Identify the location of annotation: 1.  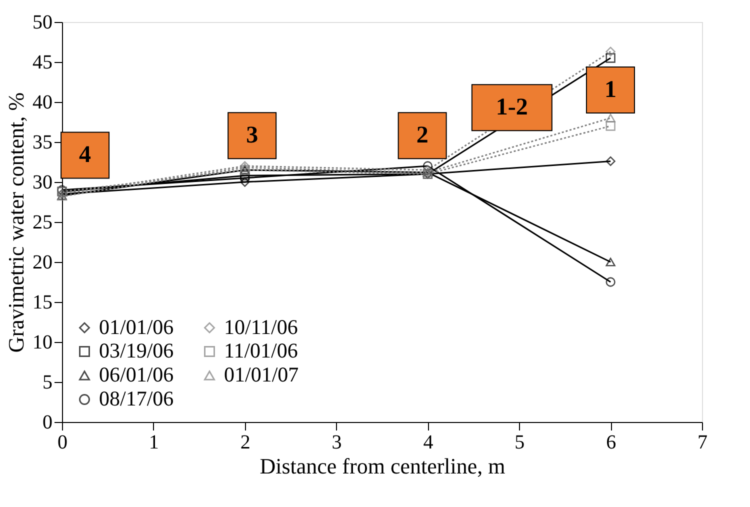
(610, 90).